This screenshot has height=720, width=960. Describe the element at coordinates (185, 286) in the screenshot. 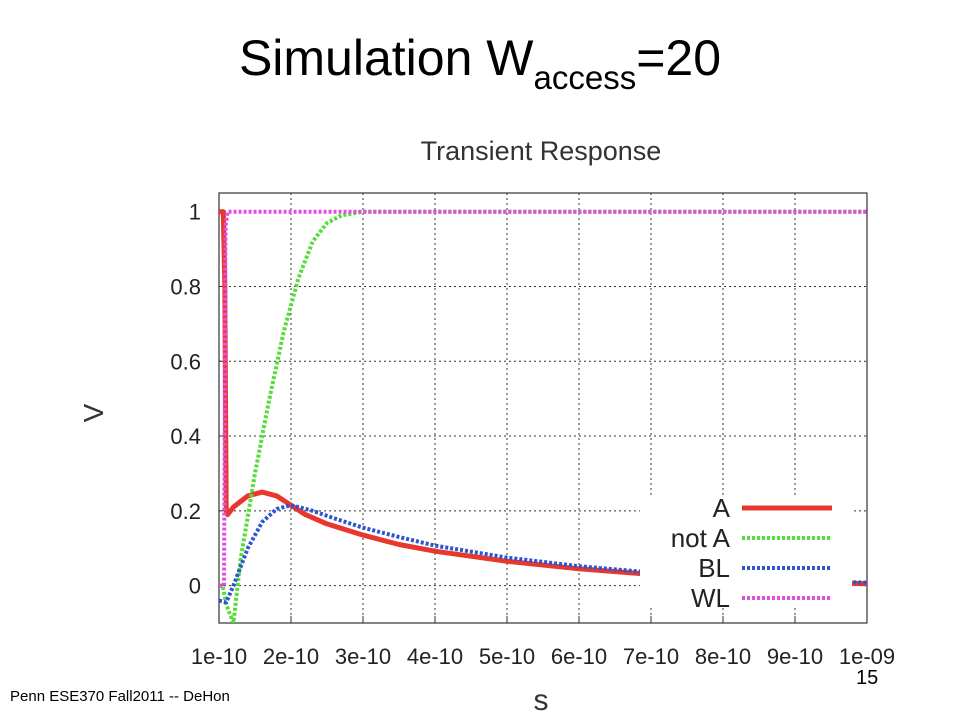

I see `y-tick-label: 0.8` at that location.